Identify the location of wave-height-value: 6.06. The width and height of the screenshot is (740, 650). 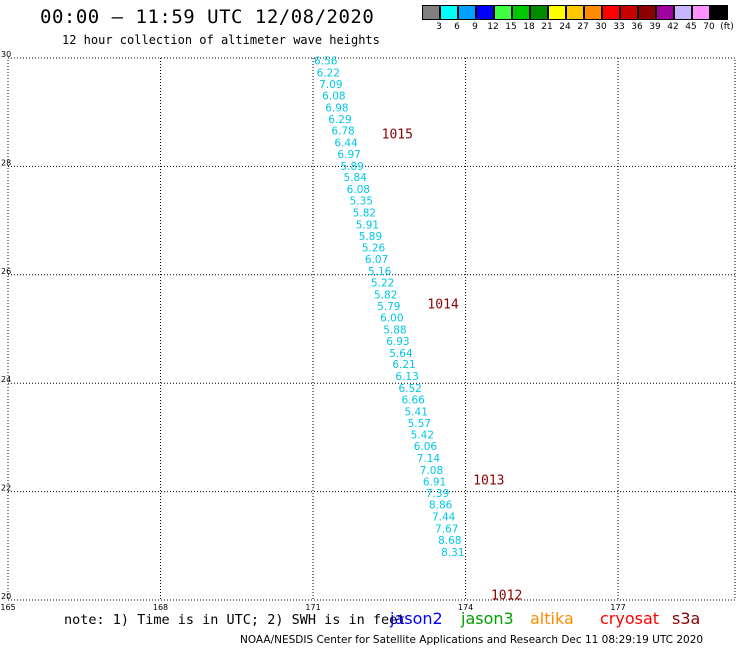
(426, 447).